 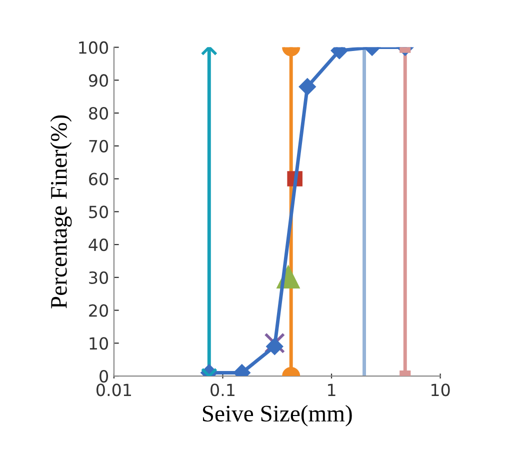 What do you see at coordinates (98, 146) in the screenshot?
I see `y-tick-label: 70` at bounding box center [98, 146].